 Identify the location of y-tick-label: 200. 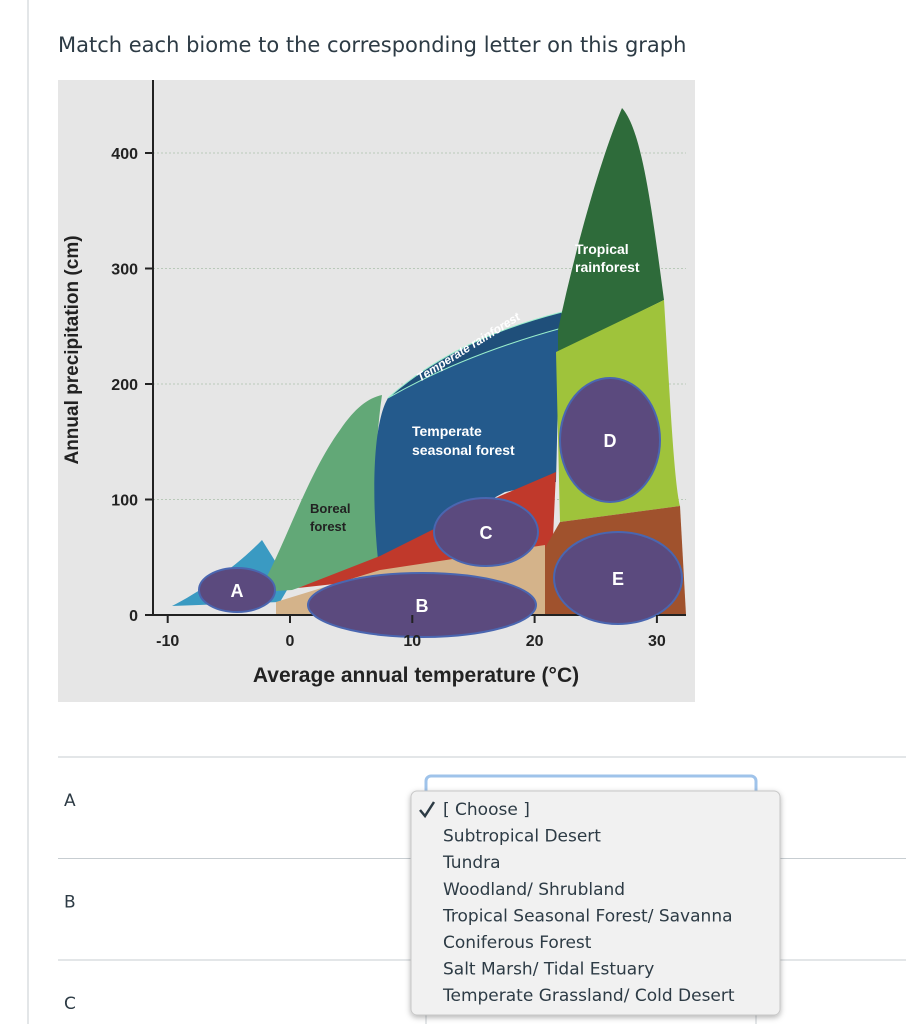
(124, 385).